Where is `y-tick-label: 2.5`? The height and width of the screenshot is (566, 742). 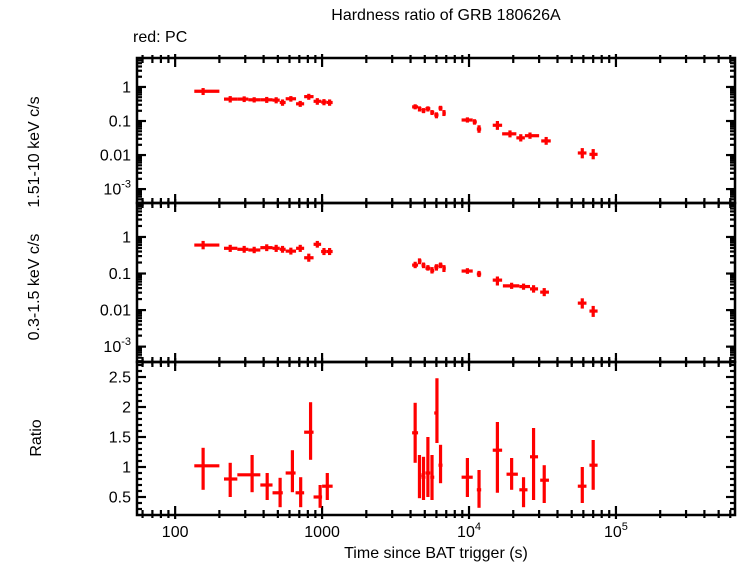
y-tick-label: 2.5 is located at coordinates (120, 378).